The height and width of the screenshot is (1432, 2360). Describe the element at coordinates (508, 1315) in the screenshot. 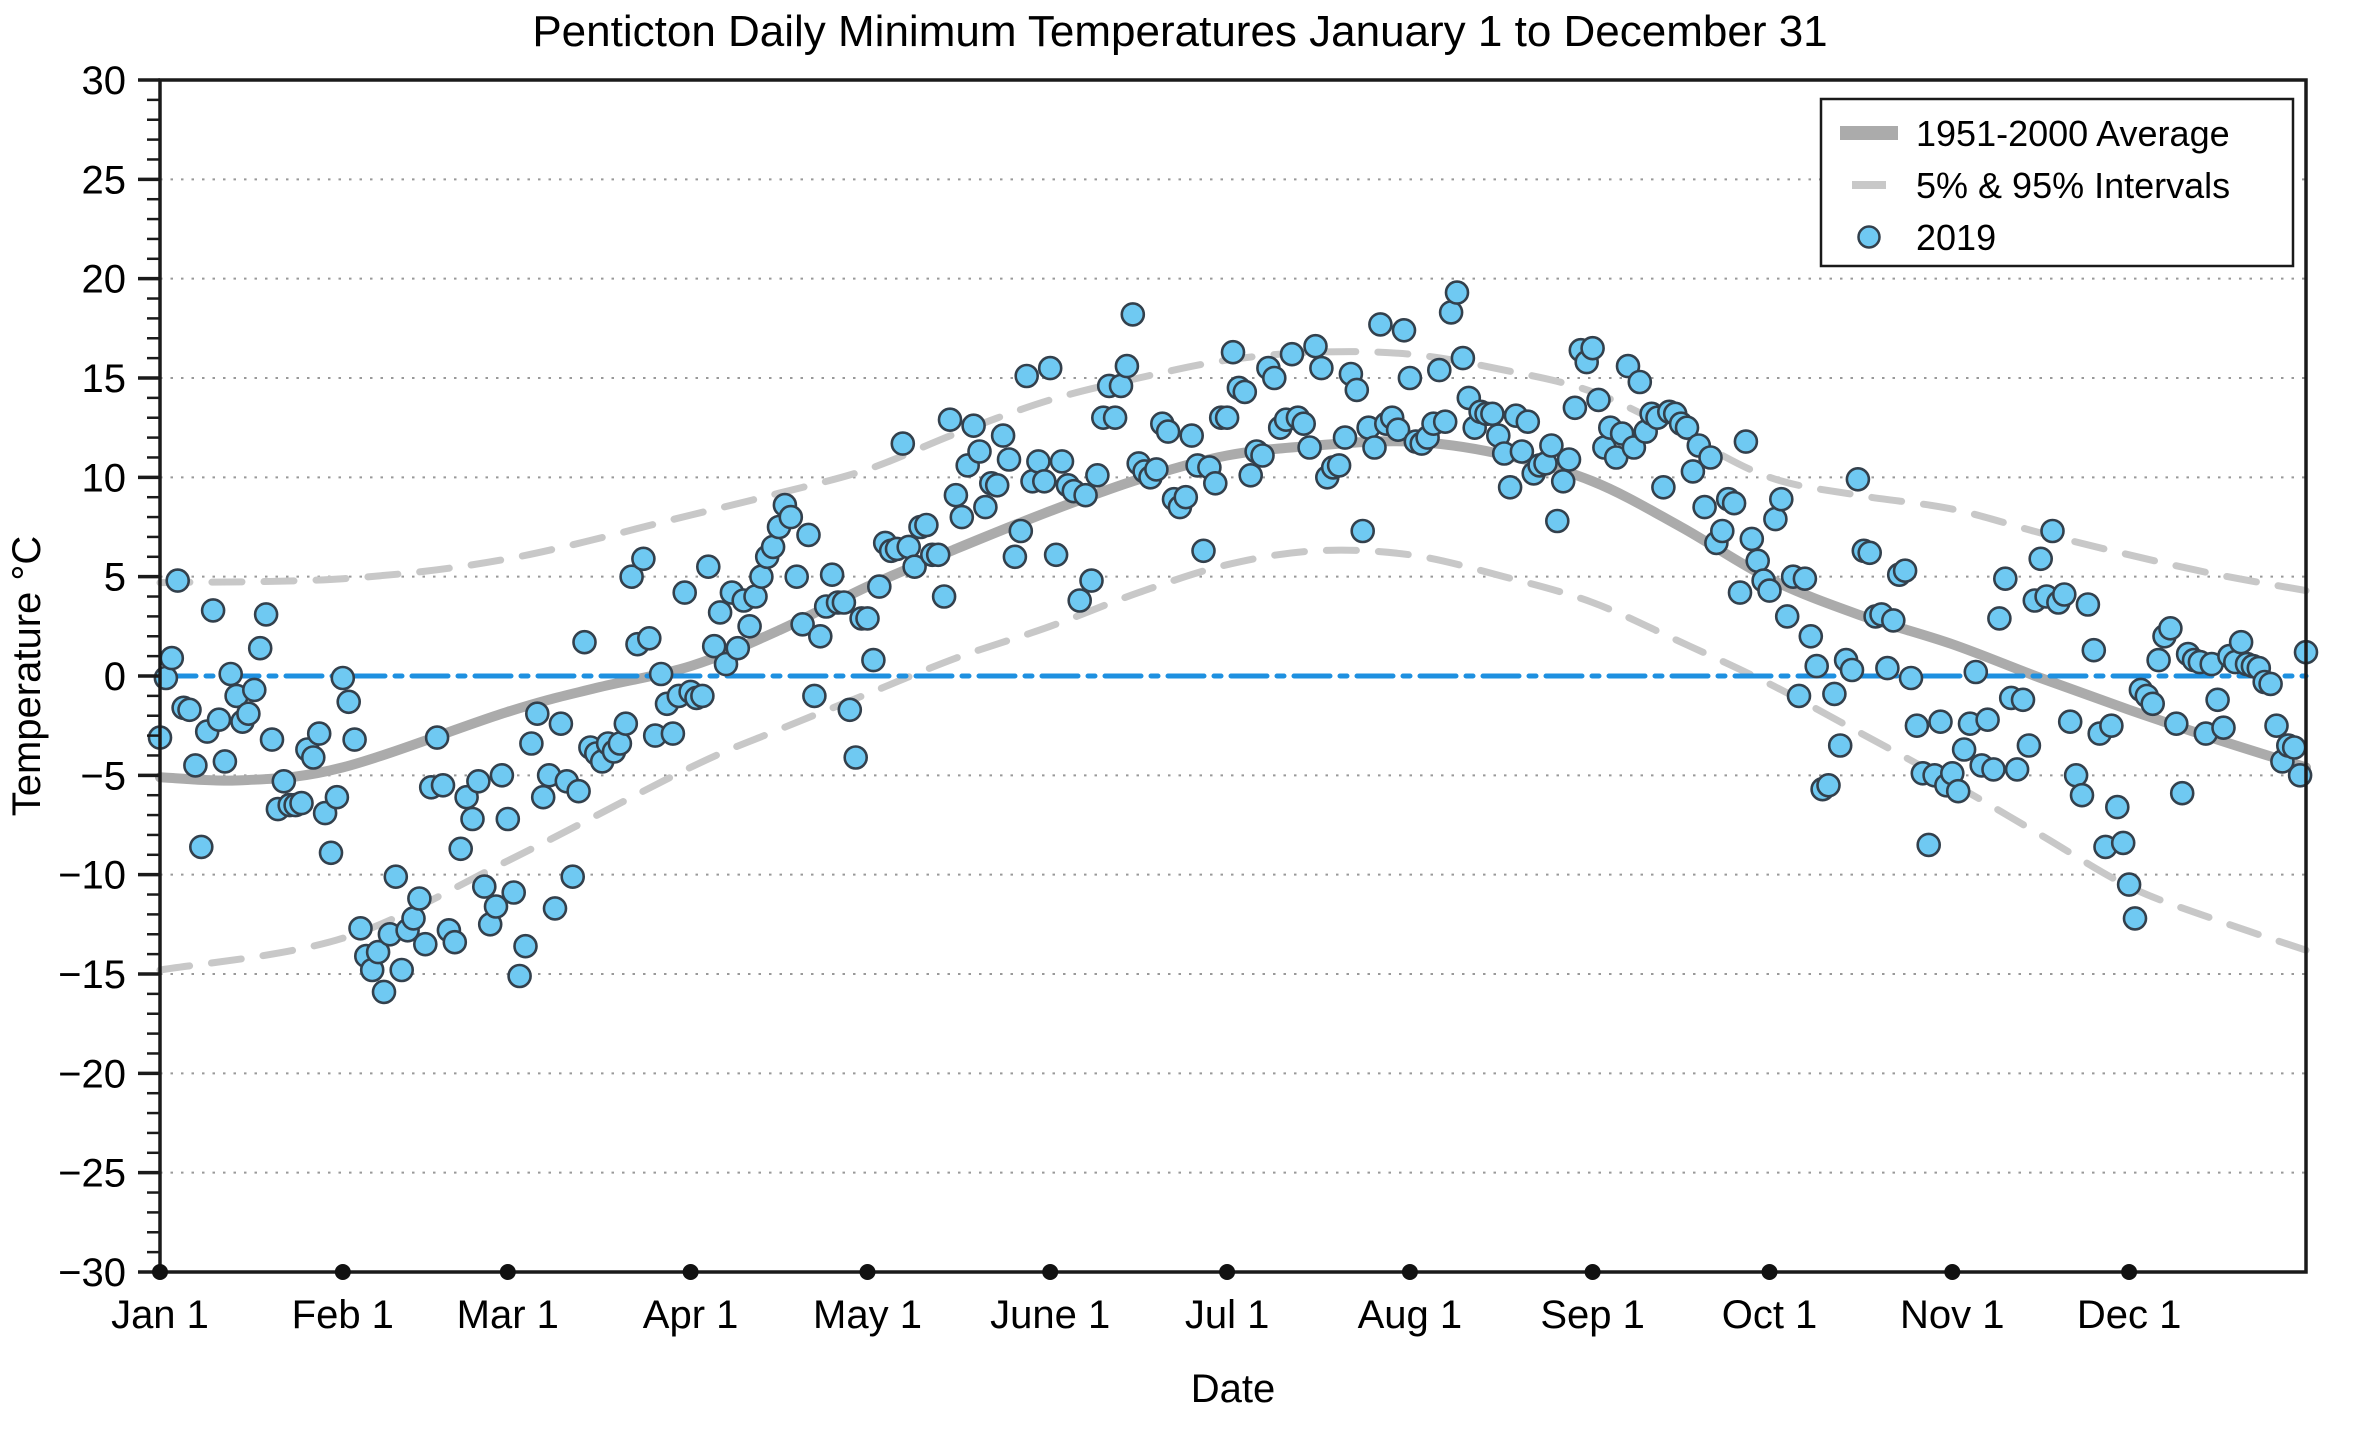

I see `x-tick-label: Mar 1` at that location.